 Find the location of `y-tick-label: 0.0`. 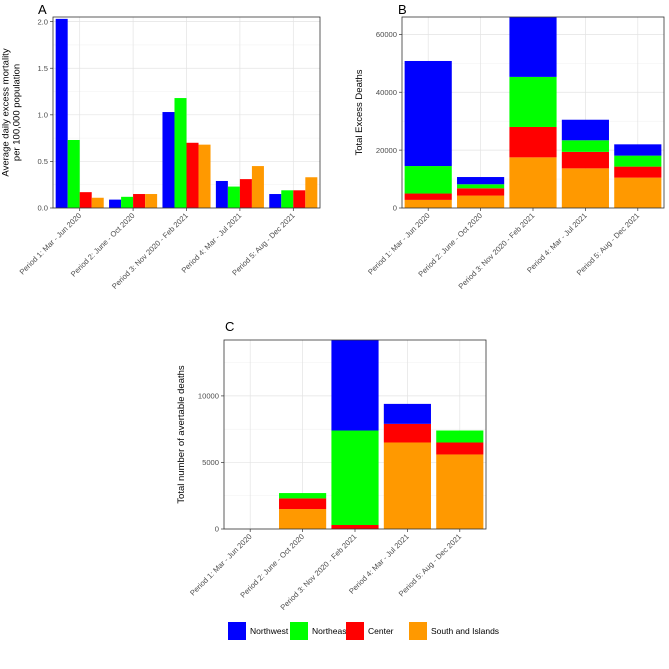

y-tick-label: 0.0 is located at coordinates (42, 208).